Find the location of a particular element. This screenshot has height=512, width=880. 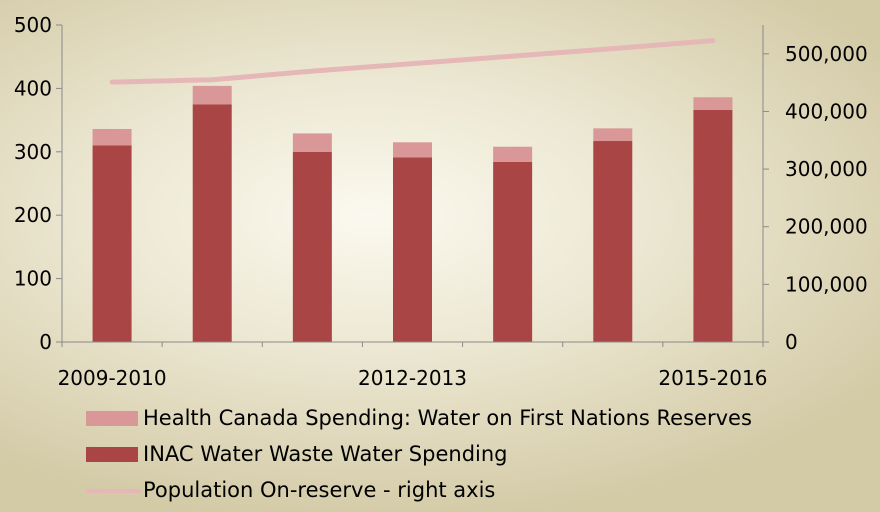

x-tick-2015-2016: 2015-2016 is located at coordinates (712, 378).